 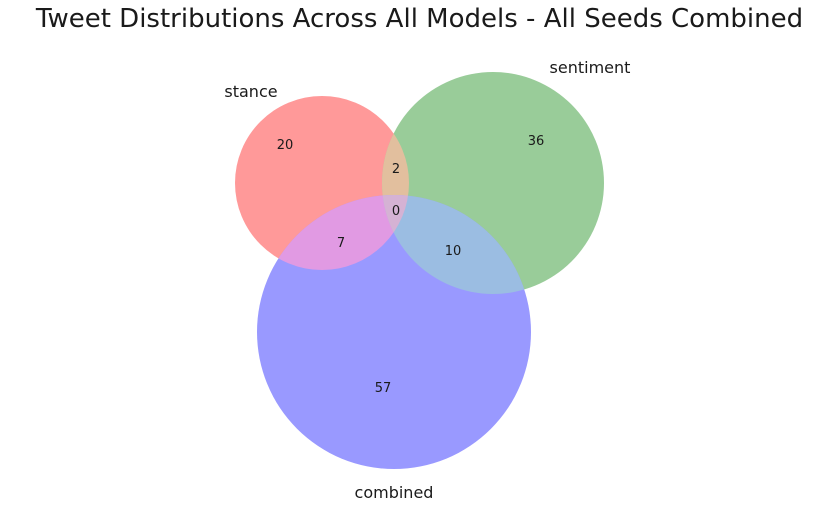 I want to click on region-all-three: 0, so click(x=396, y=211).